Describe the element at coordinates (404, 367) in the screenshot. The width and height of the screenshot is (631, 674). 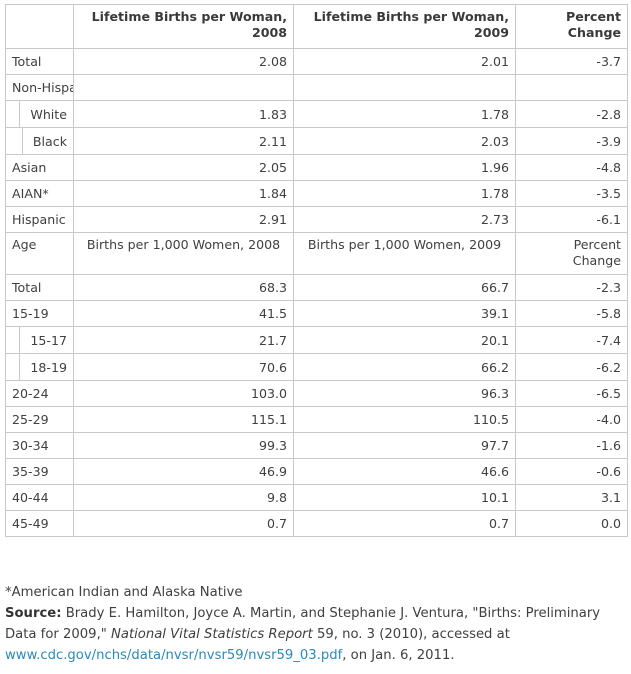
I see `age-value-2009: 66.2` at that location.